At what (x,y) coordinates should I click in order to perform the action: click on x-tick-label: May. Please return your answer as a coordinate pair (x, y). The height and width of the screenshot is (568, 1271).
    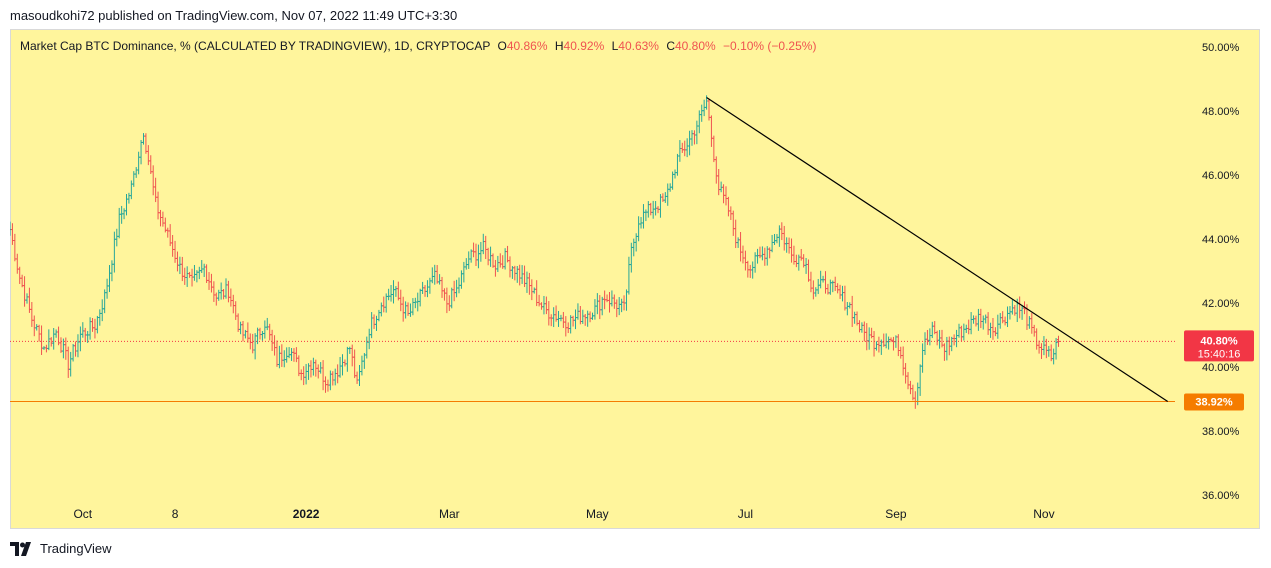
    Looking at the image, I should click on (597, 514).